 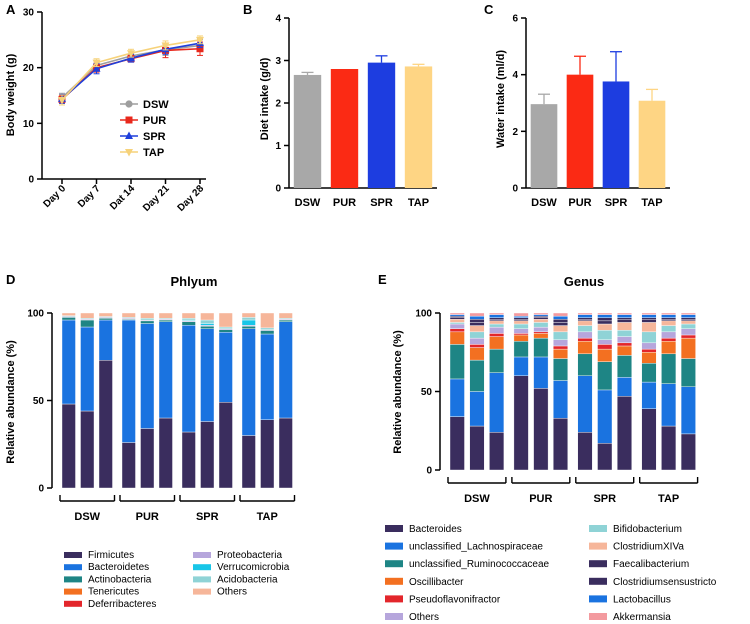 What do you see at coordinates (96, 68) in the screenshot?
I see `data-point-spr` at bounding box center [96, 68].